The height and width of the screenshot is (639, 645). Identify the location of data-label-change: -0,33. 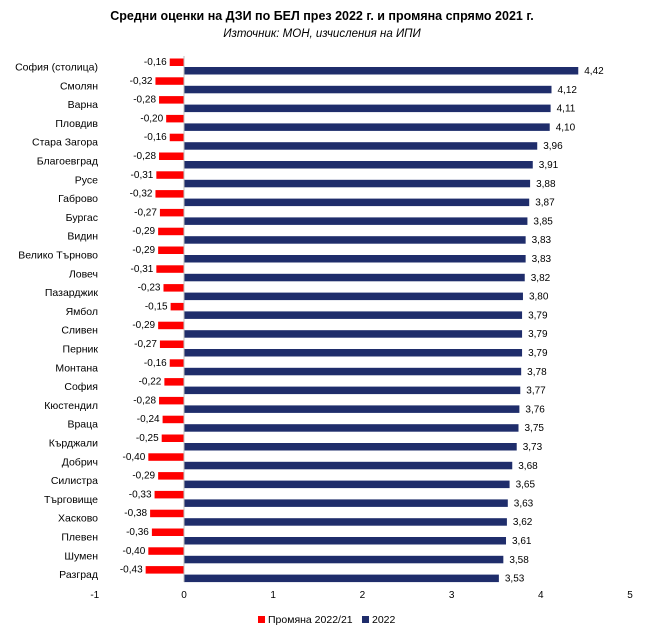
(140, 494).